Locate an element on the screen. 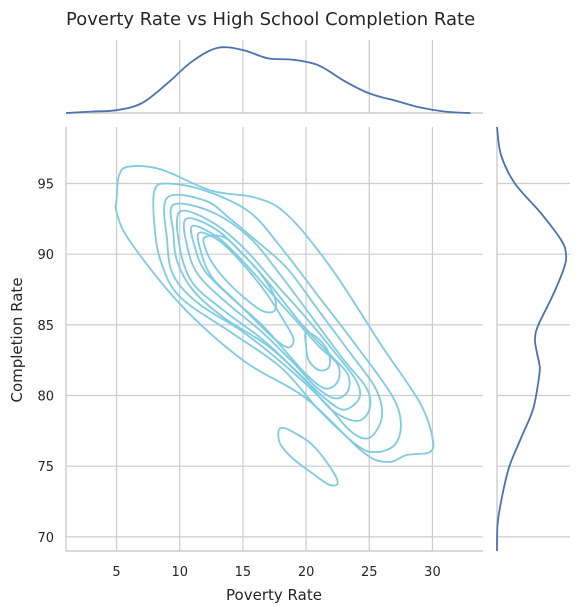 This screenshot has width=578, height=614. marginal-x-panel is located at coordinates (274, 77).